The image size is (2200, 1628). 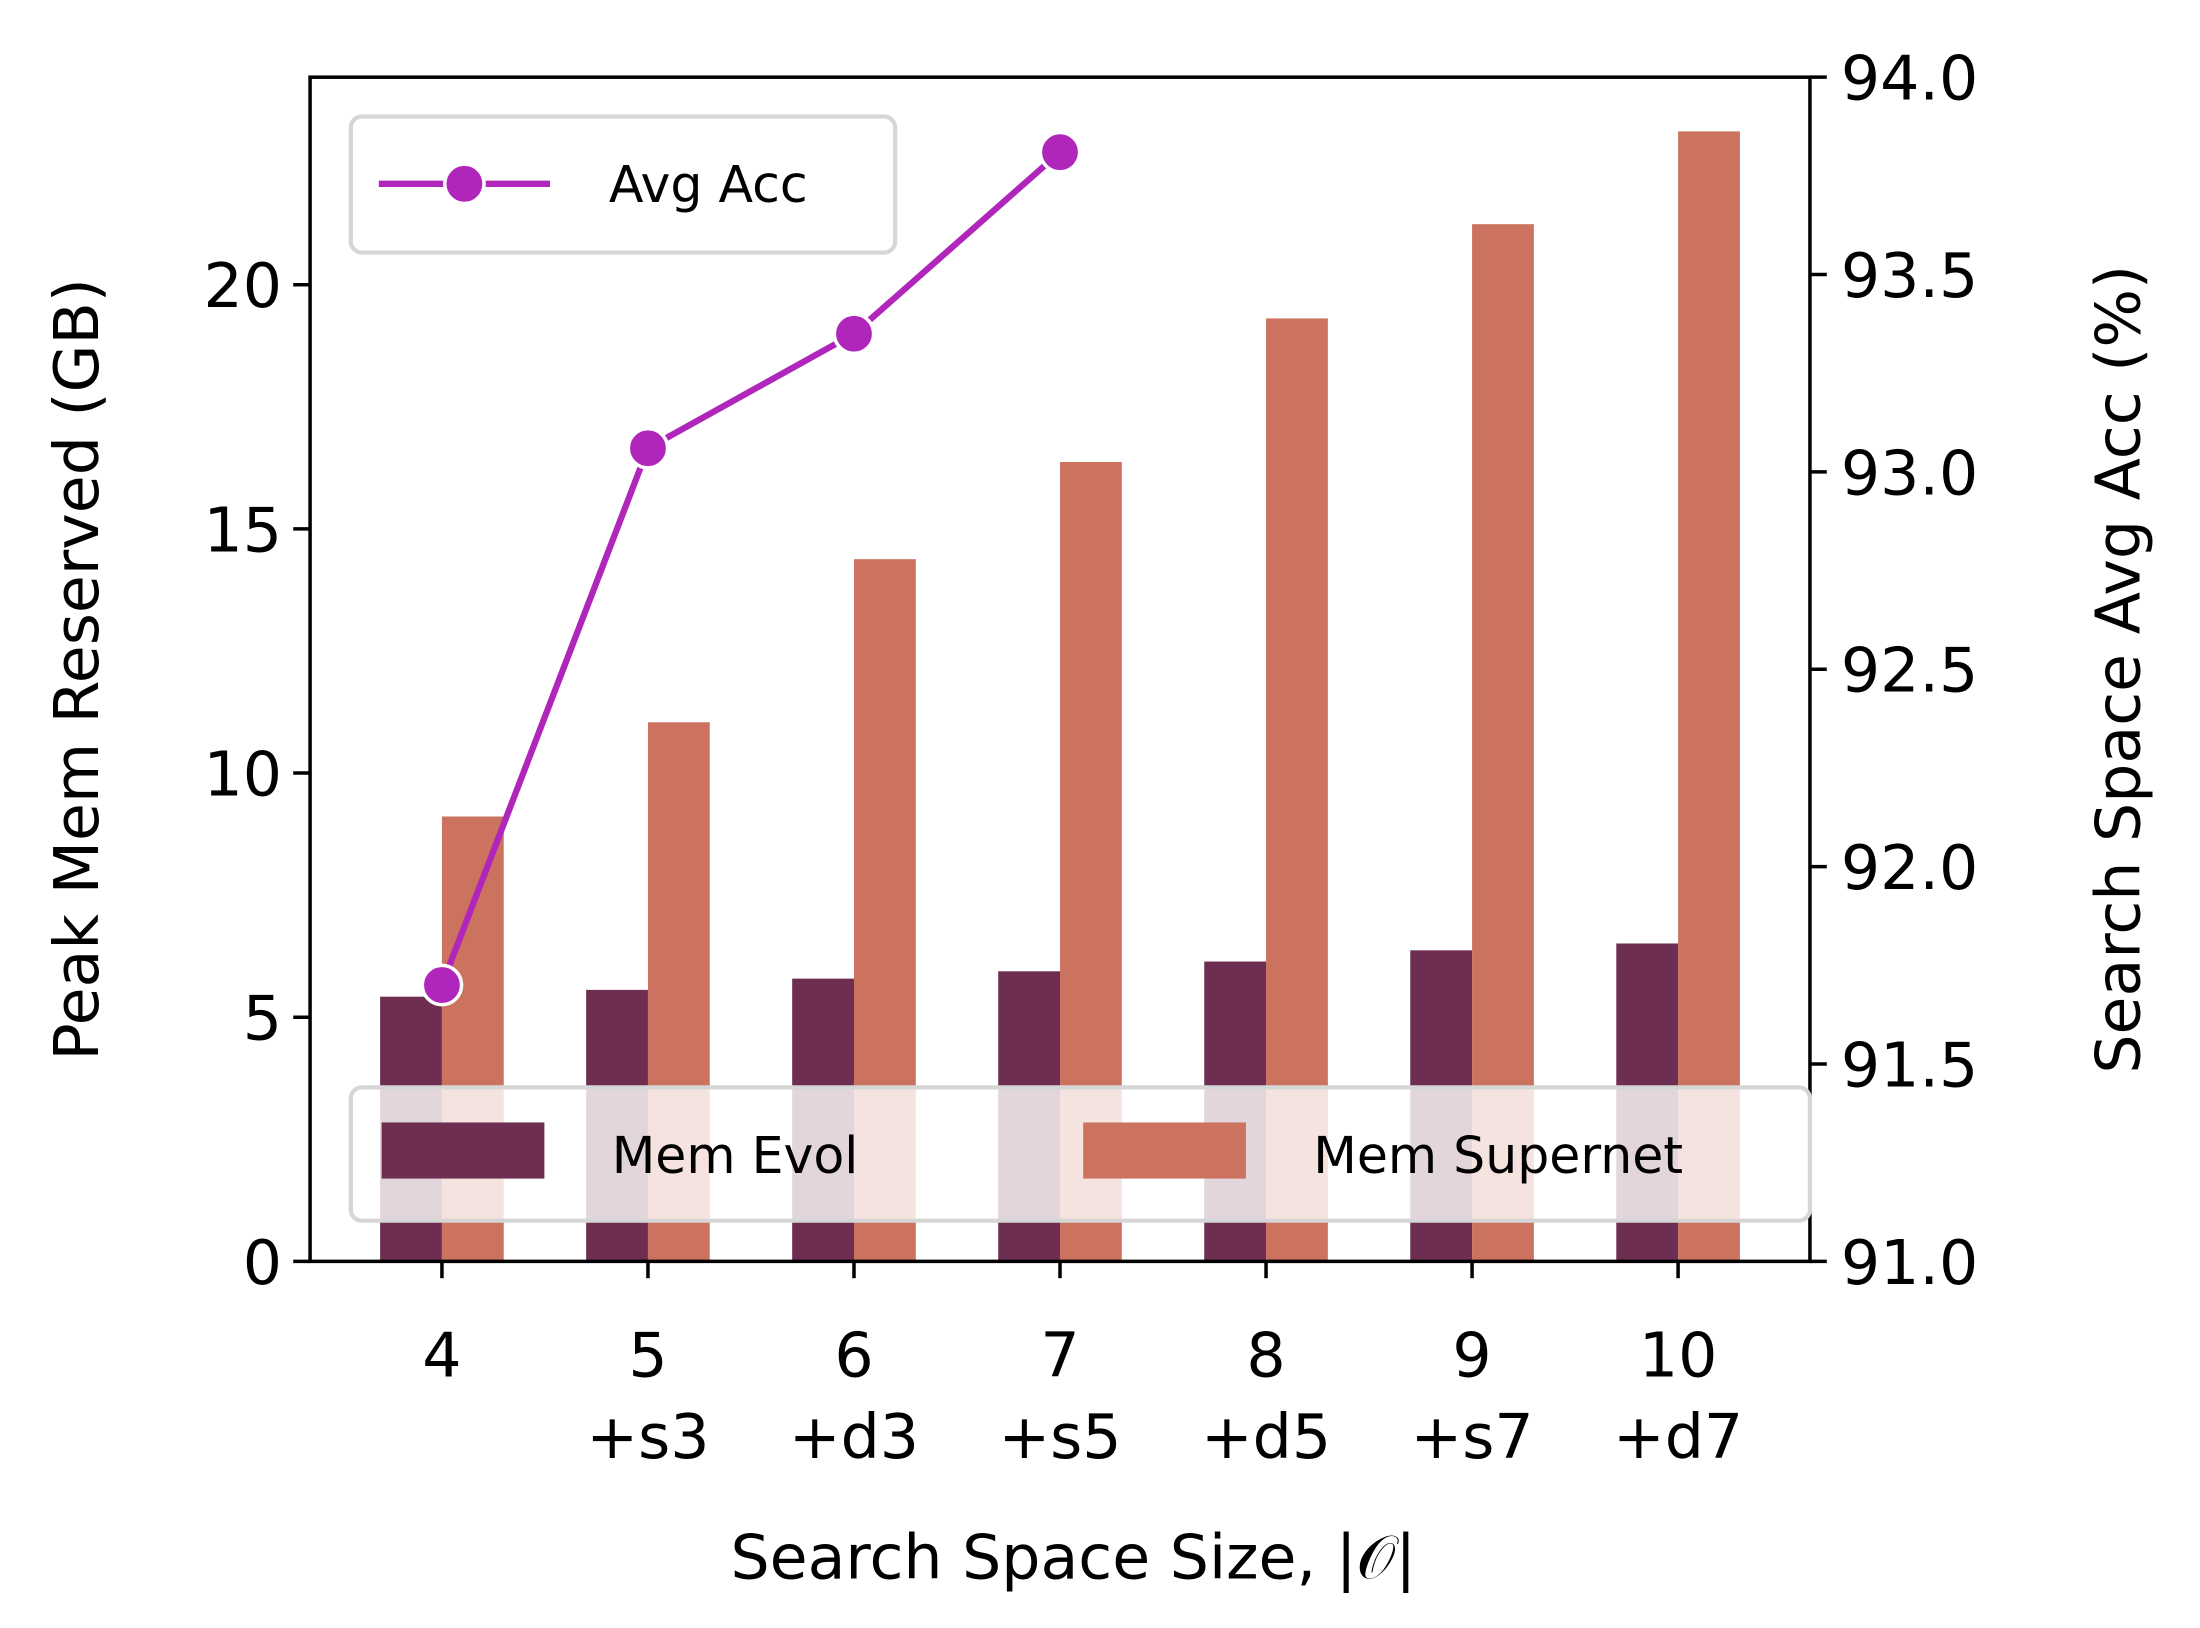 I want to click on x-tick-label: +d3, so click(x=854, y=1437).